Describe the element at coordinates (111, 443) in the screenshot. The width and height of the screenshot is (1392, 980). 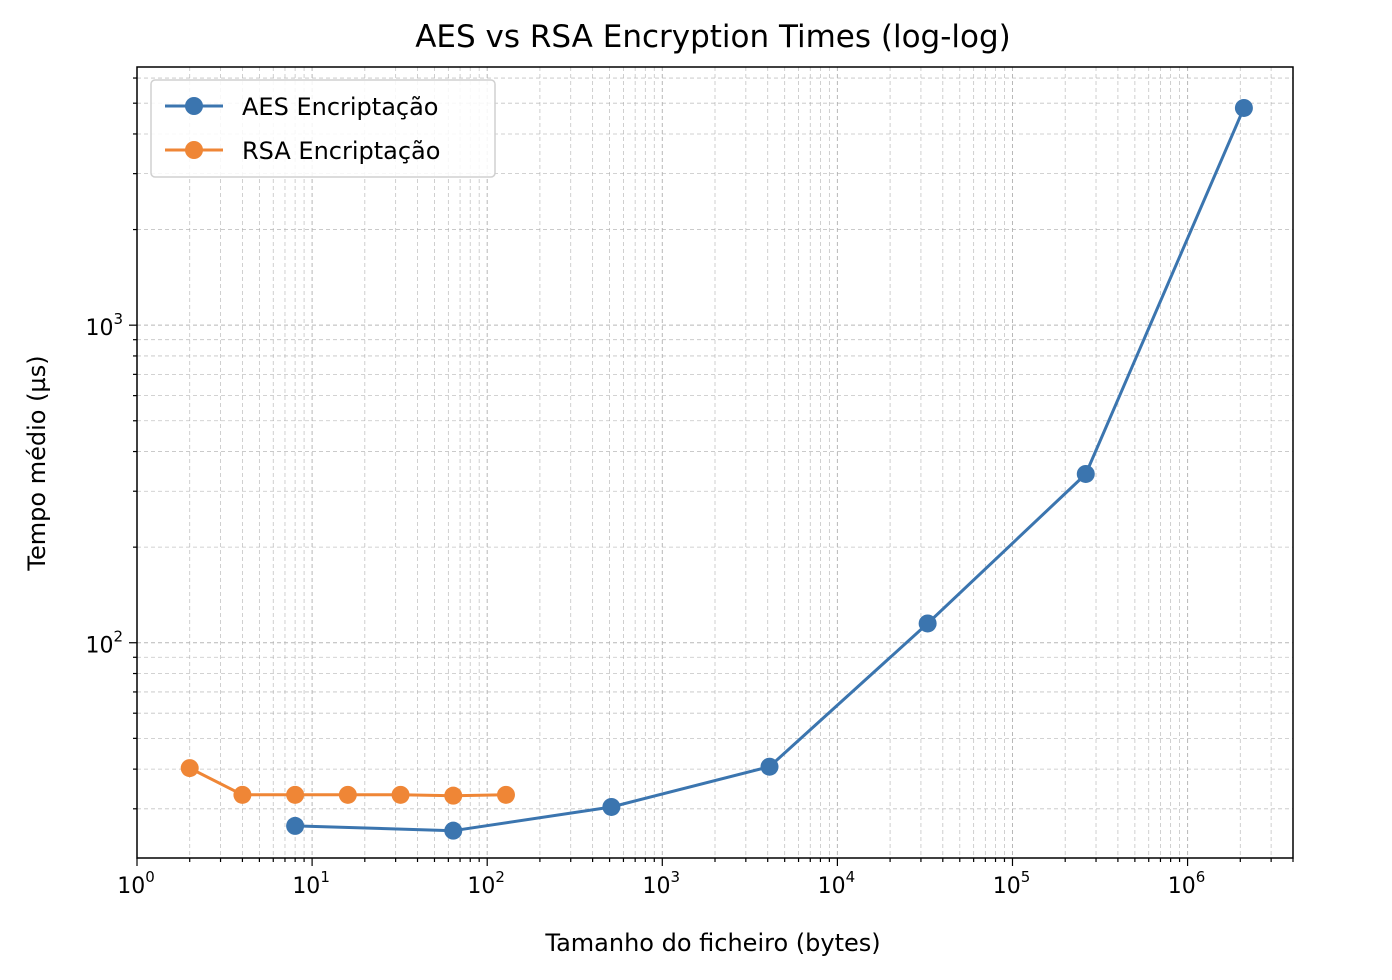
I see `y-axis-ticks: 10² 10³` at that location.